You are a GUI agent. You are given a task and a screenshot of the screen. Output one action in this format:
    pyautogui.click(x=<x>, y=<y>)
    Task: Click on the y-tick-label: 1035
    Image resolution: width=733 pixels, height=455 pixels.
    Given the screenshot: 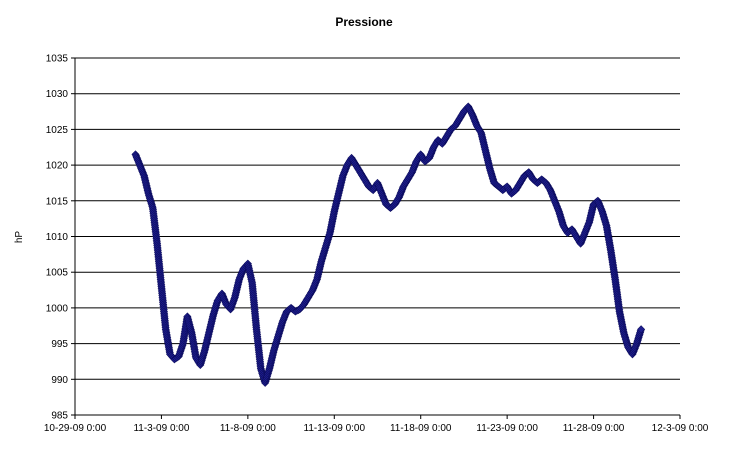 What is the action you would take?
    pyautogui.click(x=57, y=59)
    